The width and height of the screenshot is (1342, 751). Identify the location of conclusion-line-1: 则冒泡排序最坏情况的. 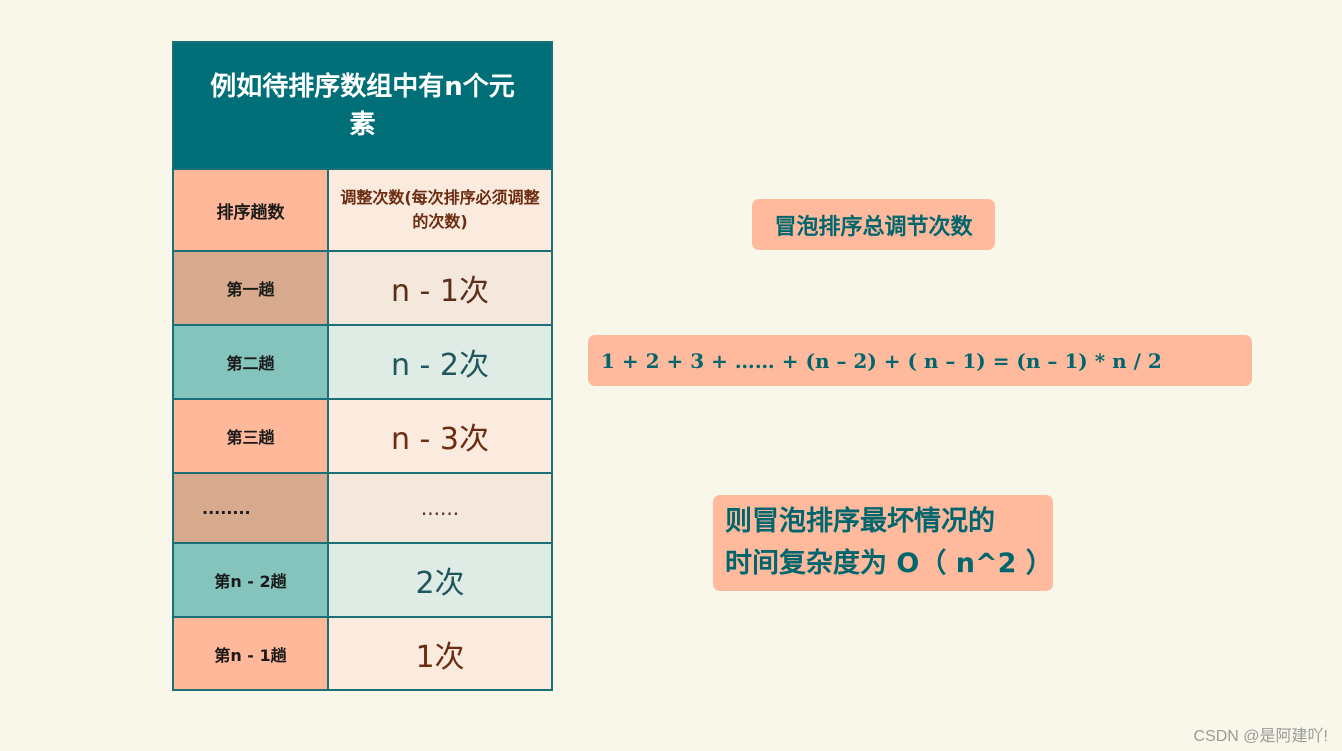
(860, 521).